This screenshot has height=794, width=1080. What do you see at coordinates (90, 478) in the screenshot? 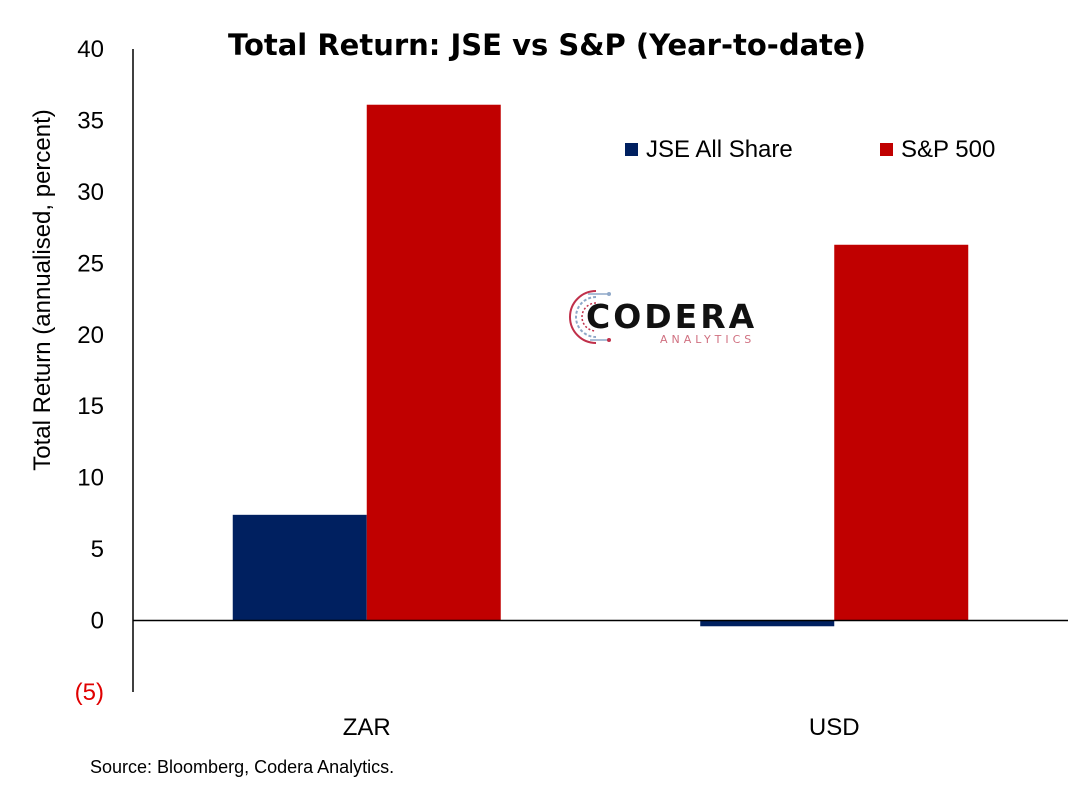
I see `y-tick-label: 10` at bounding box center [90, 478].